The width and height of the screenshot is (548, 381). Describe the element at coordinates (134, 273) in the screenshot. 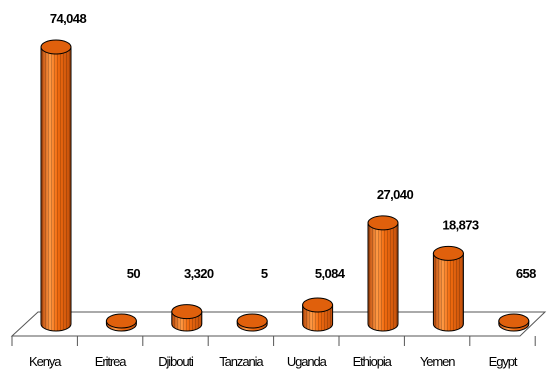

I see `data-label: 50` at that location.